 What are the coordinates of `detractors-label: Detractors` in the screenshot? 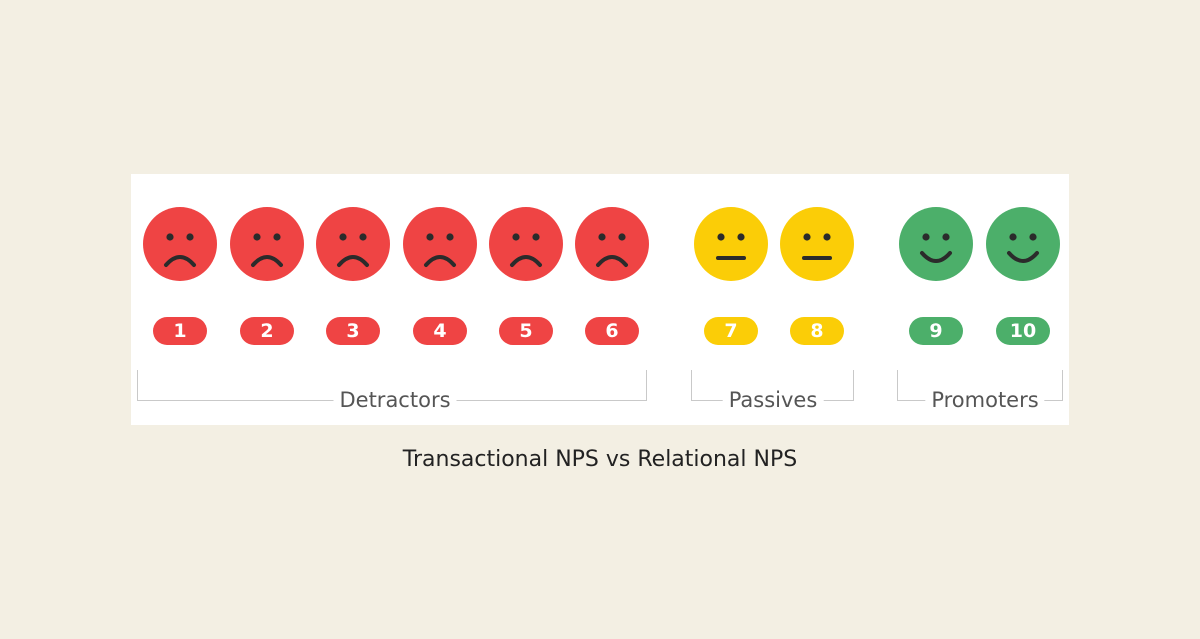 It's located at (395, 400).